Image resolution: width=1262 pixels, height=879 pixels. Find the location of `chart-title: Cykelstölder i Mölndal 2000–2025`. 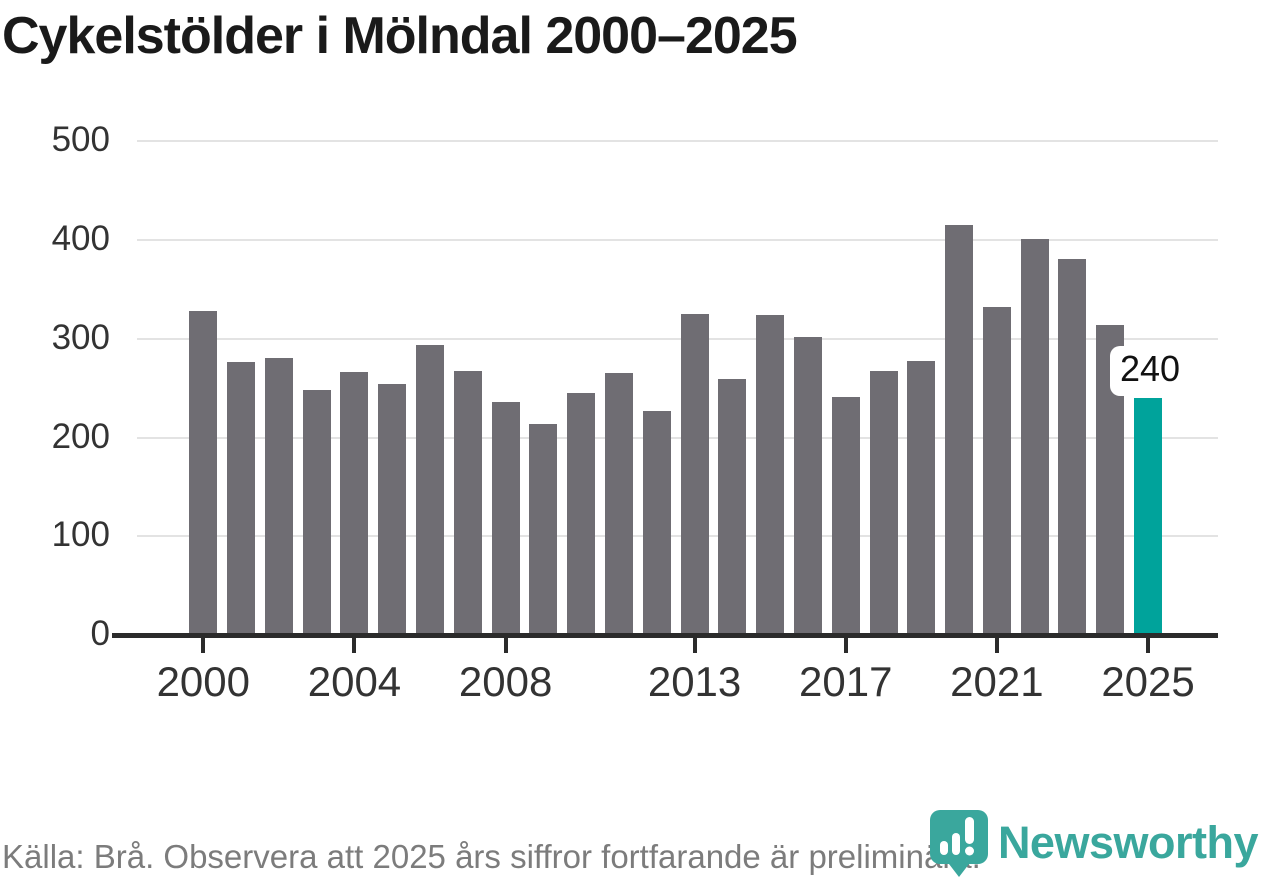

chart-title: Cykelstölder i Mölndal 2000–2025 is located at coordinates (400, 36).